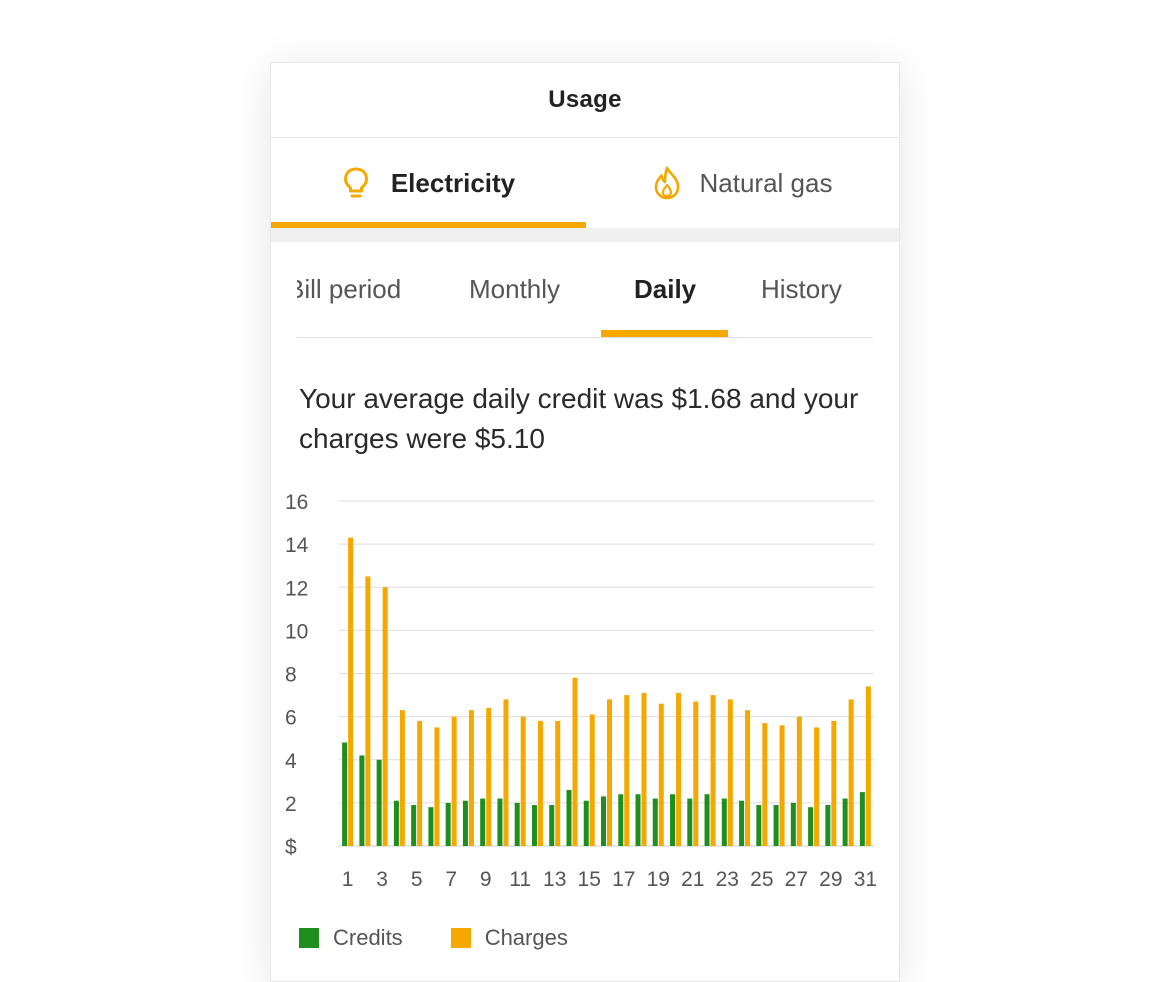 The image size is (1170, 982). Describe the element at coordinates (766, 182) in the screenshot. I see `tab-natural-gas-label: Natural gas` at that location.